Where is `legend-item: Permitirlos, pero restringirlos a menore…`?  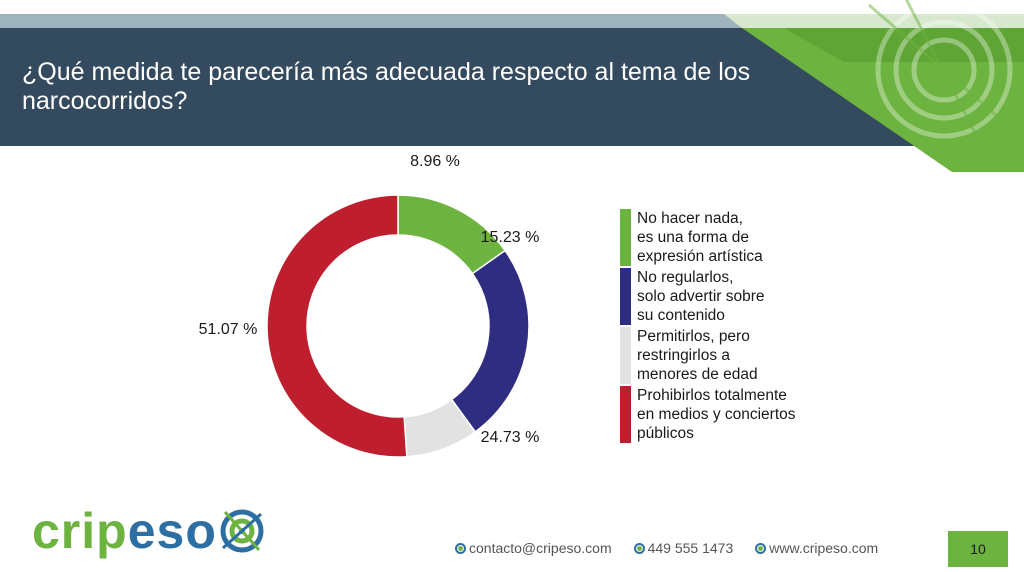
legend-item: Permitirlos, pero restringirlos a menore… is located at coordinates (740, 355).